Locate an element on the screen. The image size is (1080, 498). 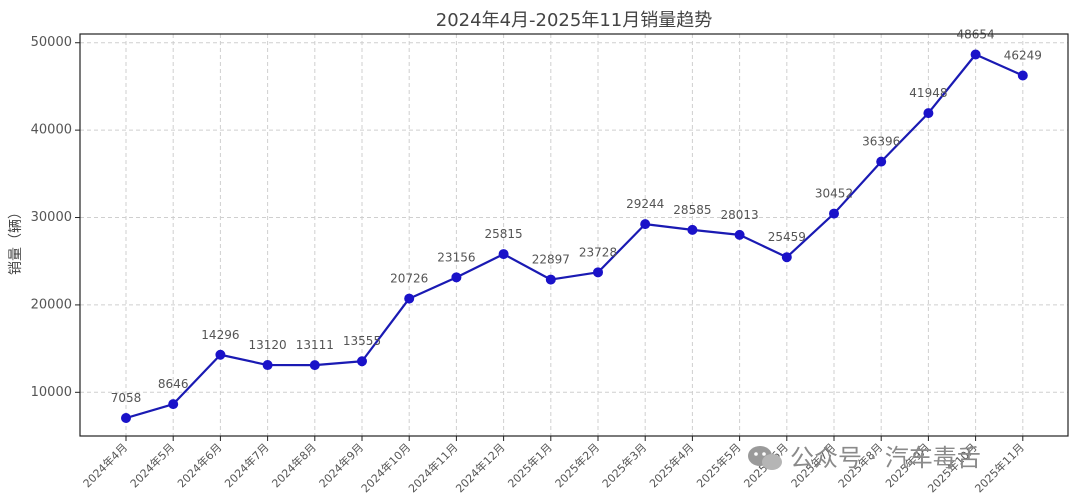
data-label: 41948 is located at coordinates (928, 93).